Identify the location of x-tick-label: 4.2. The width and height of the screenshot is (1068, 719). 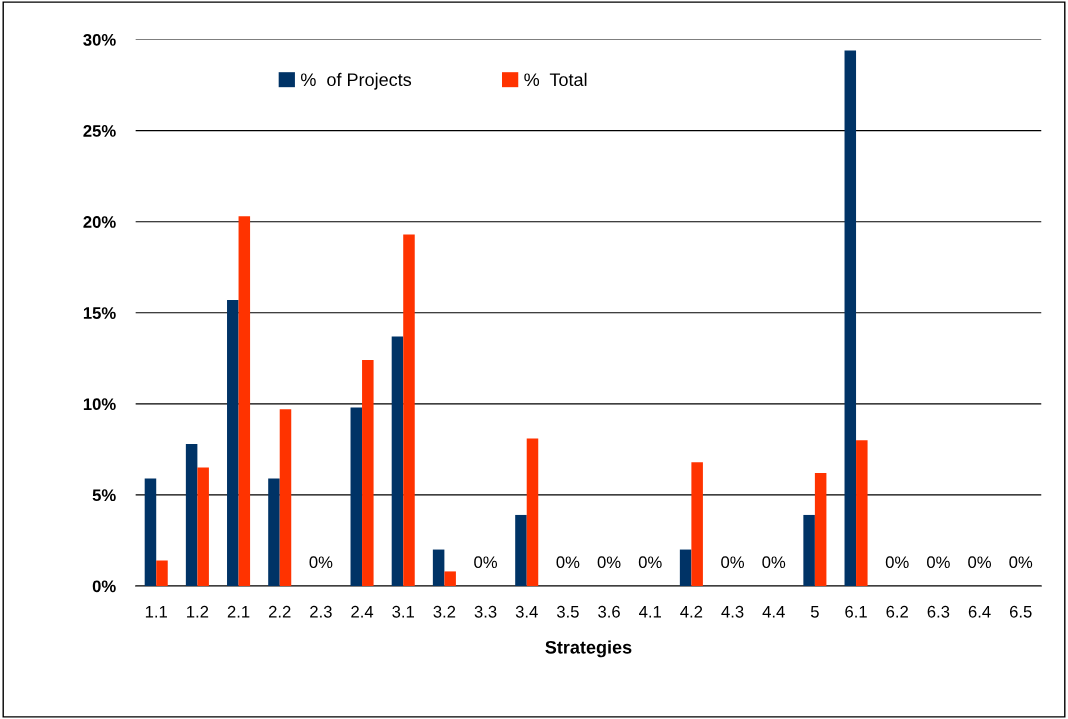
(691, 611).